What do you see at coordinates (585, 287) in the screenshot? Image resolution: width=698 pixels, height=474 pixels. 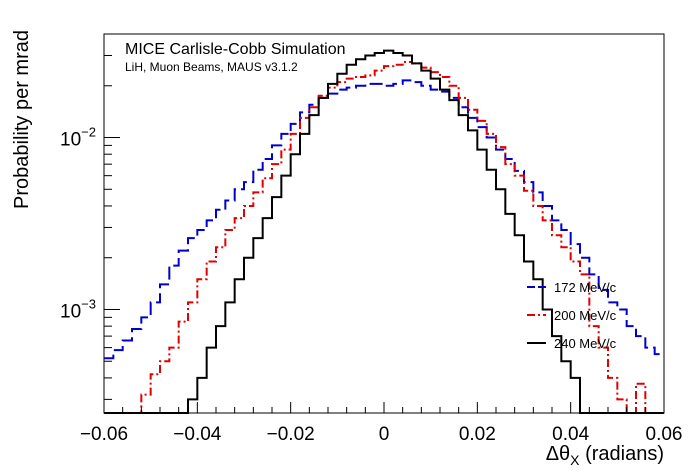 I see `legend-label: 172 MeV/c` at bounding box center [585, 287].